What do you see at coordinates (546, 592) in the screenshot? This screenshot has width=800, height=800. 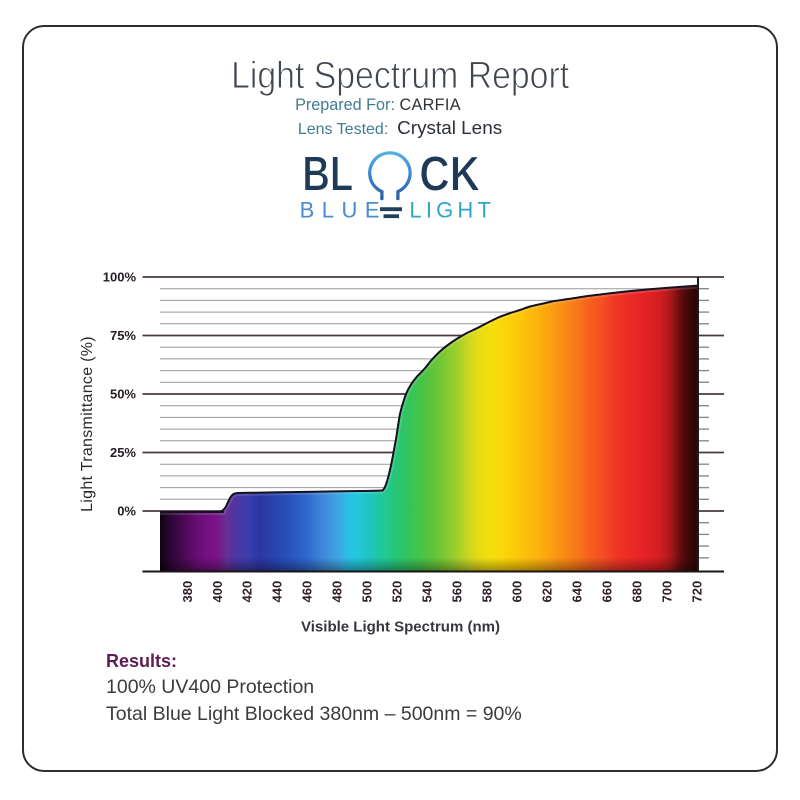 I see `svg-text: 620` at bounding box center [546, 592].